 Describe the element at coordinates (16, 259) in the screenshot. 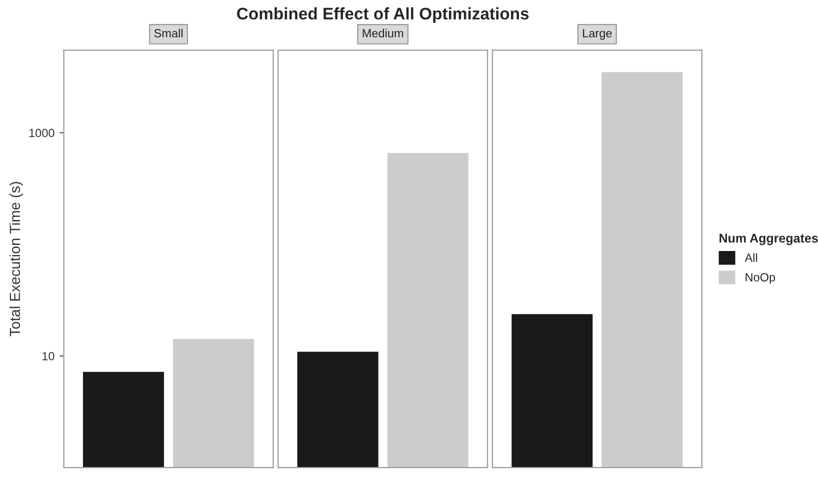

I see `y-axis-title: Total Execution Time (s)` at that location.